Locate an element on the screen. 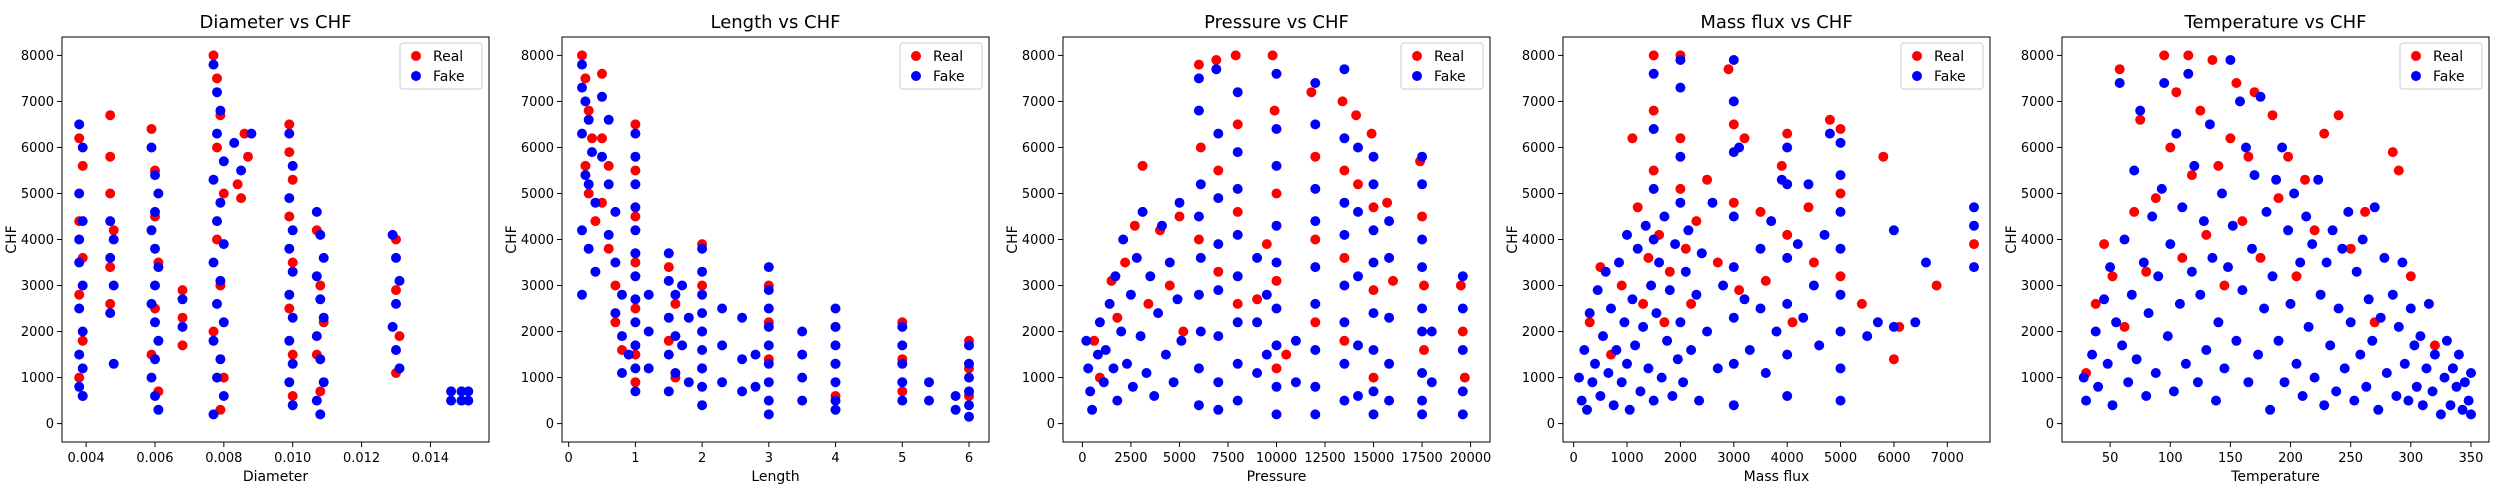 Image resolution: width=2500 pixels, height=500 pixels. chart-5-points is located at coordinates (2277, 235).